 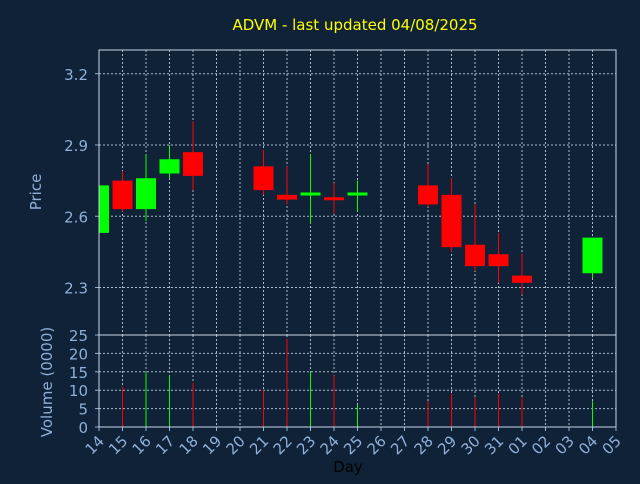 What do you see at coordinates (259, 445) in the screenshot?
I see `day-tick-label: 21` at bounding box center [259, 445].